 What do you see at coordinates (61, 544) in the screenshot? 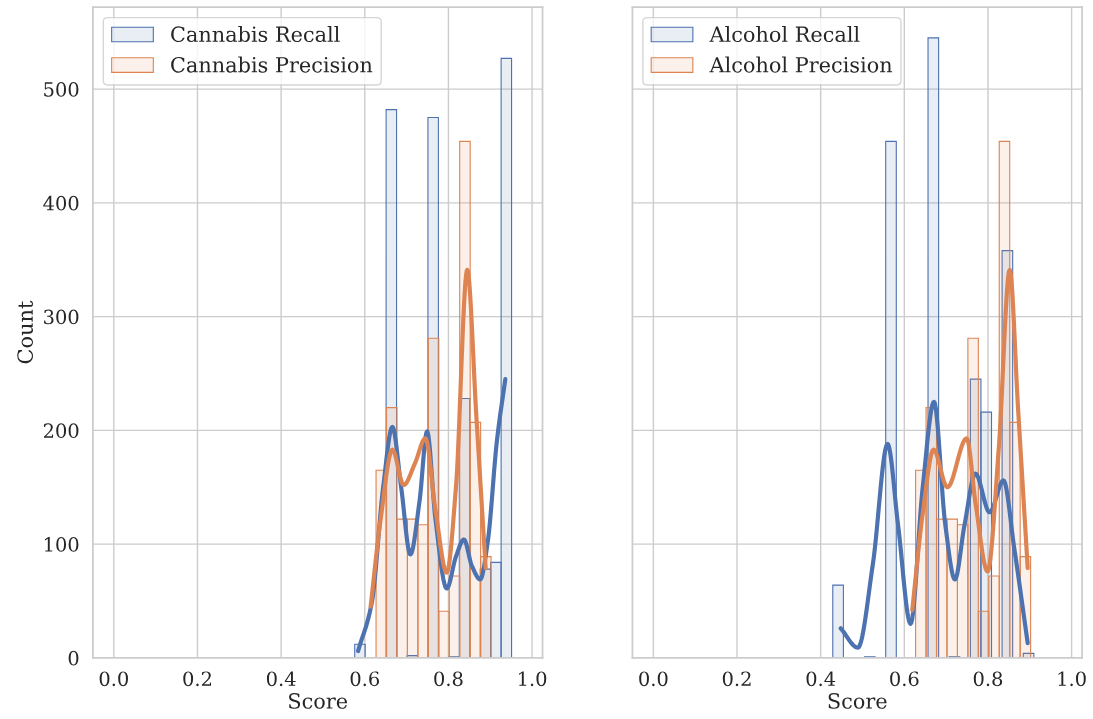
I see `y-tick-label: 100` at bounding box center [61, 544].